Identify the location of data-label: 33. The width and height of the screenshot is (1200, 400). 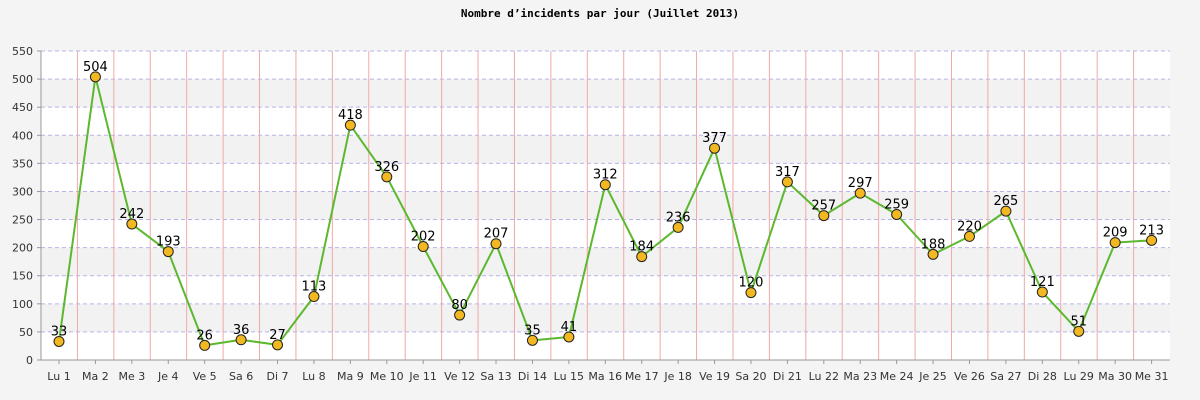
(59, 331).